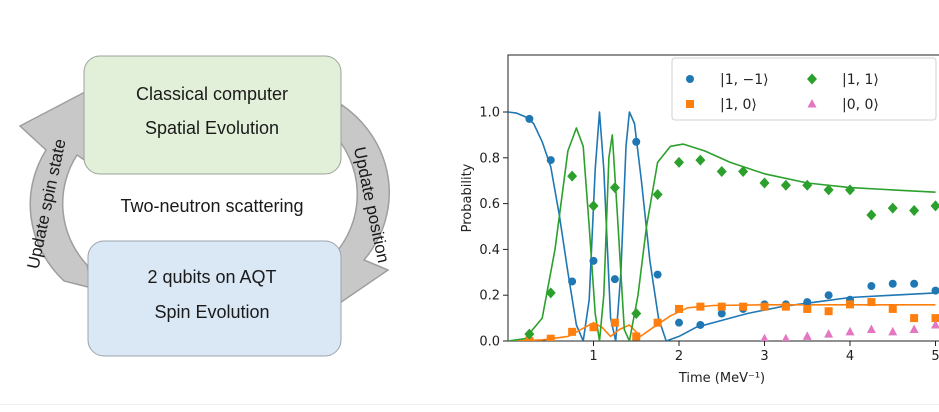  What do you see at coordinates (469, 404) in the screenshot?
I see `bottom-divider` at bounding box center [469, 404].